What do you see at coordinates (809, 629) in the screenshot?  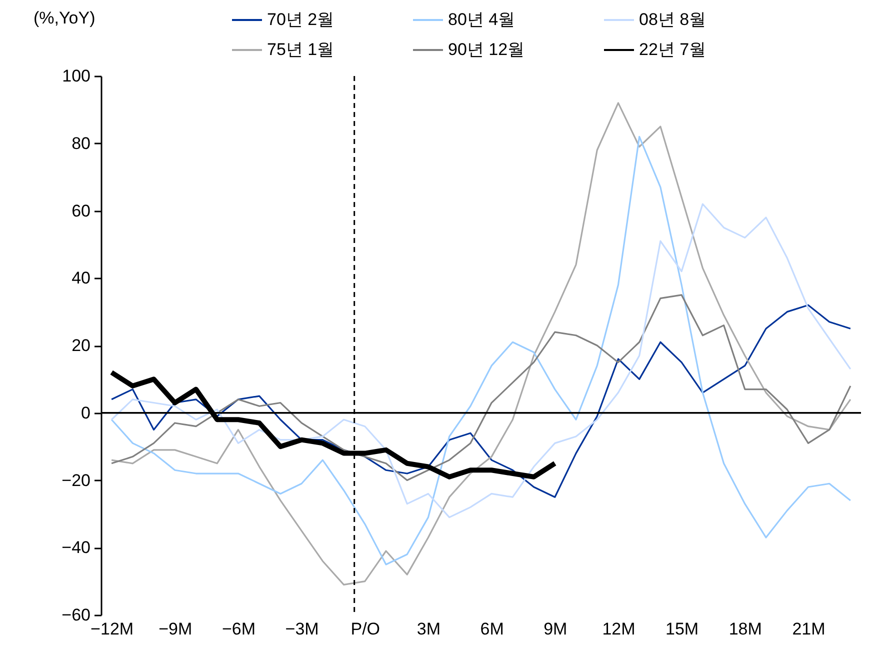 I see `x-tick-label: 21M` at bounding box center [809, 629].